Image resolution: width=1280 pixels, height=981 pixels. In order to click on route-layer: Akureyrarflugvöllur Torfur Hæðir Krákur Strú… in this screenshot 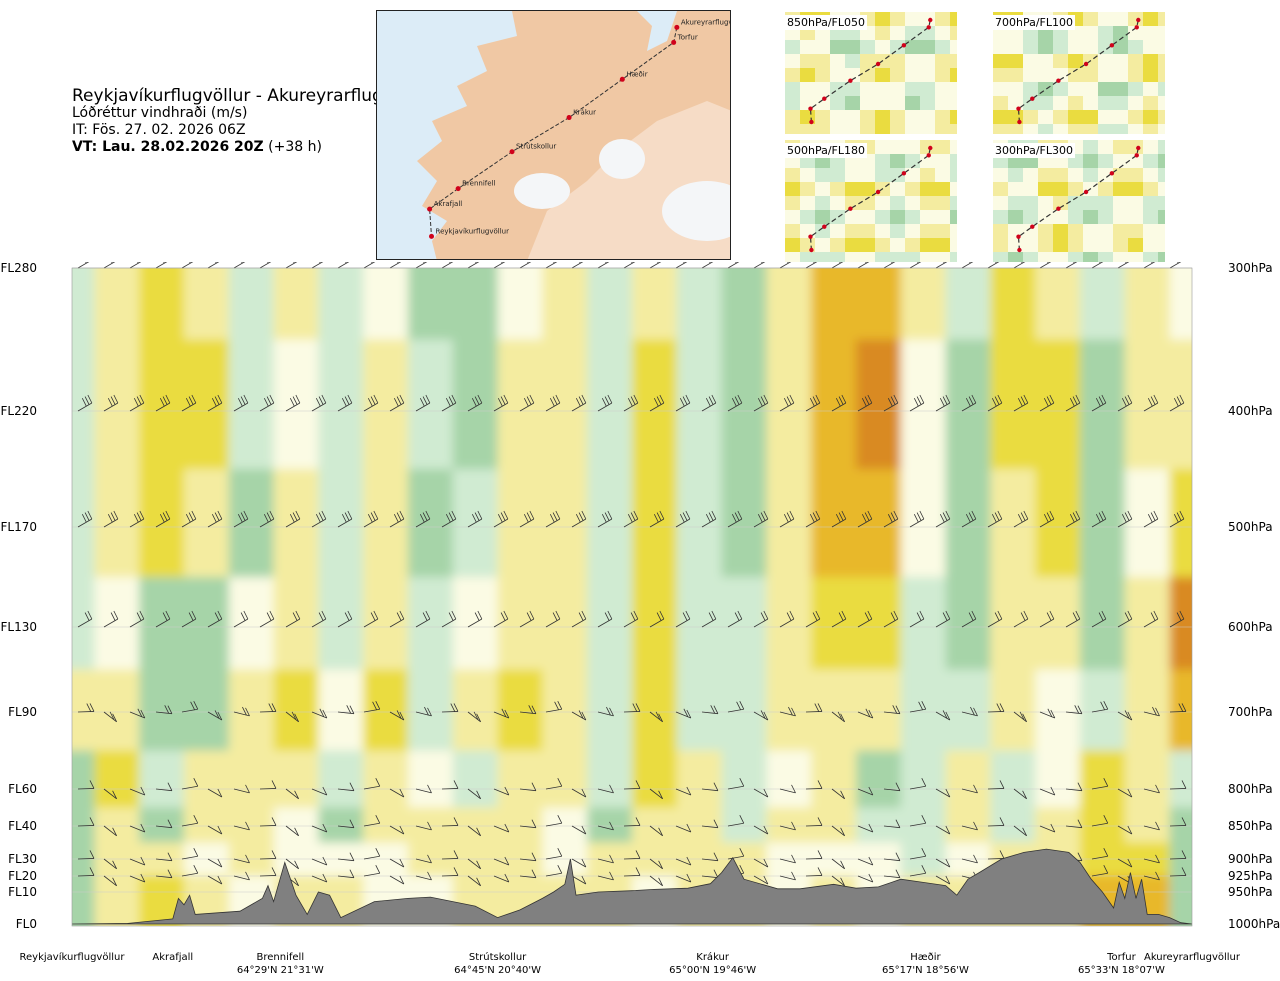, I will do `click(579, 128)`.